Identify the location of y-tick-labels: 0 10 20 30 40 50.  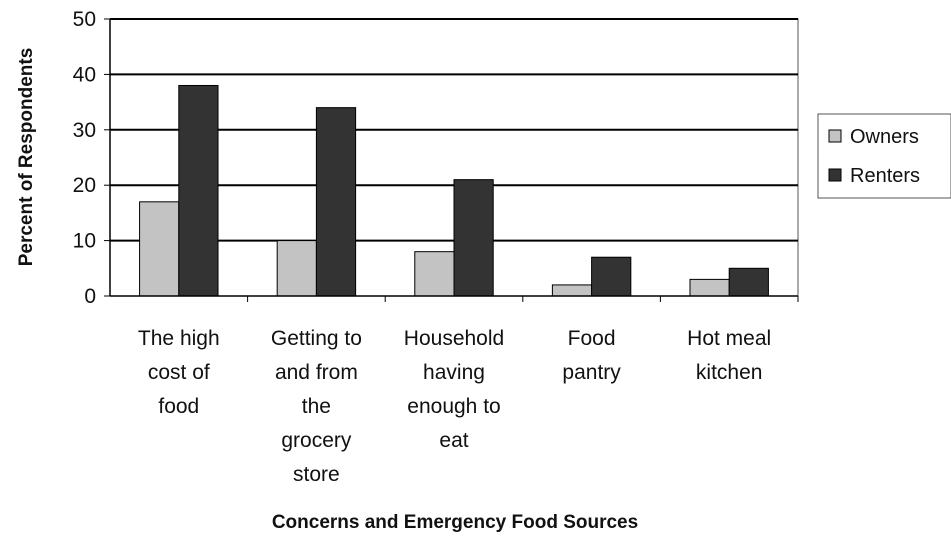
(84, 158).